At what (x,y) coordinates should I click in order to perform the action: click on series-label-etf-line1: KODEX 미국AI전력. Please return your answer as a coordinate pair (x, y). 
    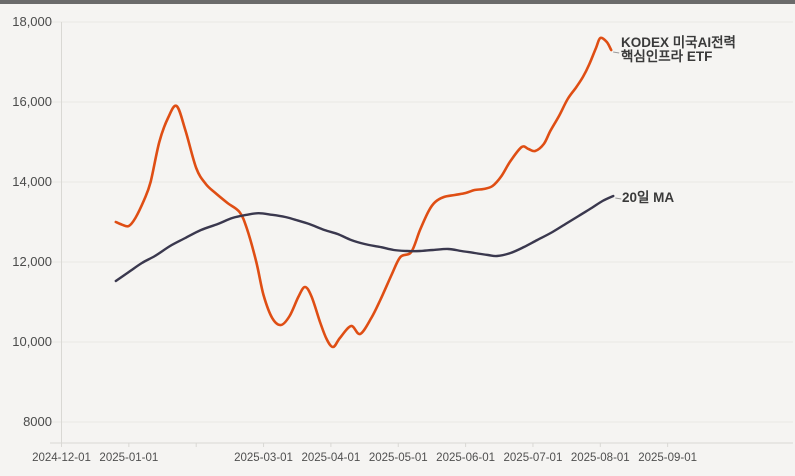
    Looking at the image, I should click on (678, 42).